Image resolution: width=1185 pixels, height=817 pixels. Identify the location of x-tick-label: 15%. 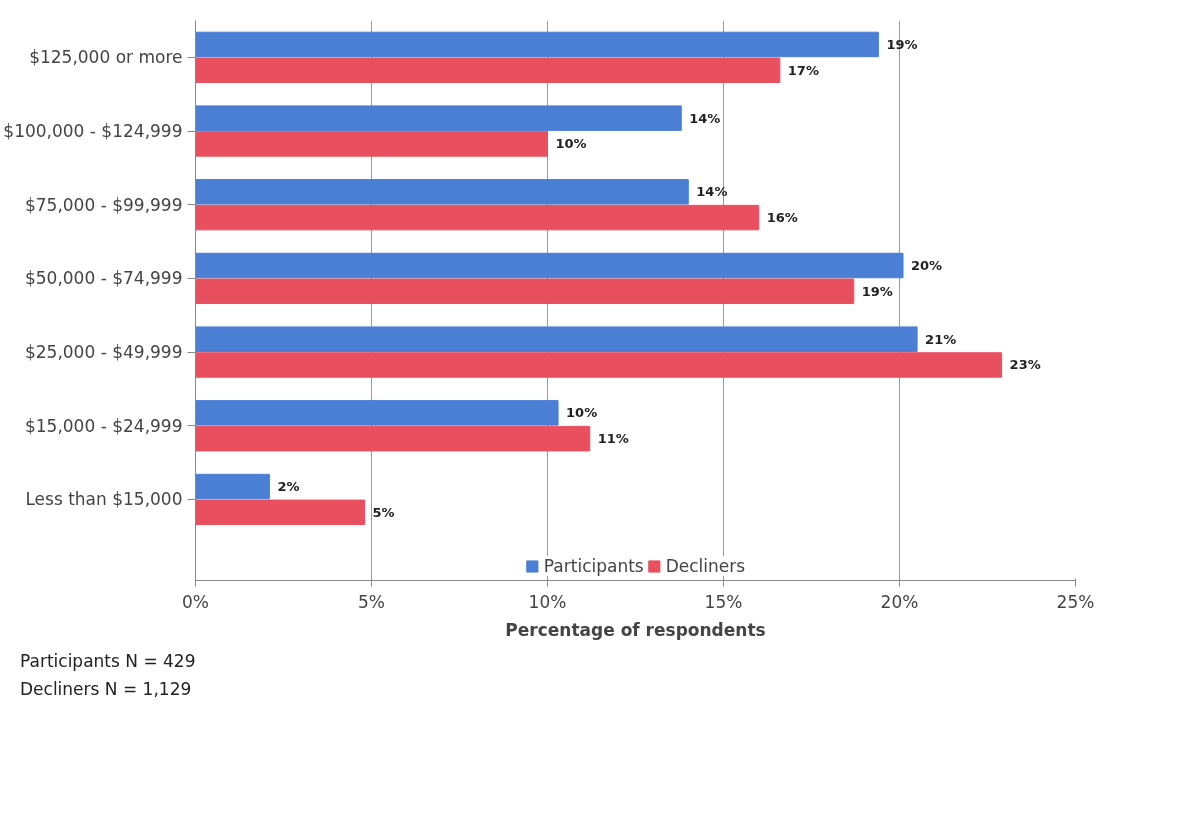
(723, 601).